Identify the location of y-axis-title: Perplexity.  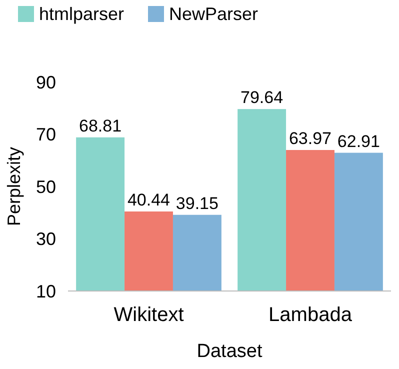
(14, 186).